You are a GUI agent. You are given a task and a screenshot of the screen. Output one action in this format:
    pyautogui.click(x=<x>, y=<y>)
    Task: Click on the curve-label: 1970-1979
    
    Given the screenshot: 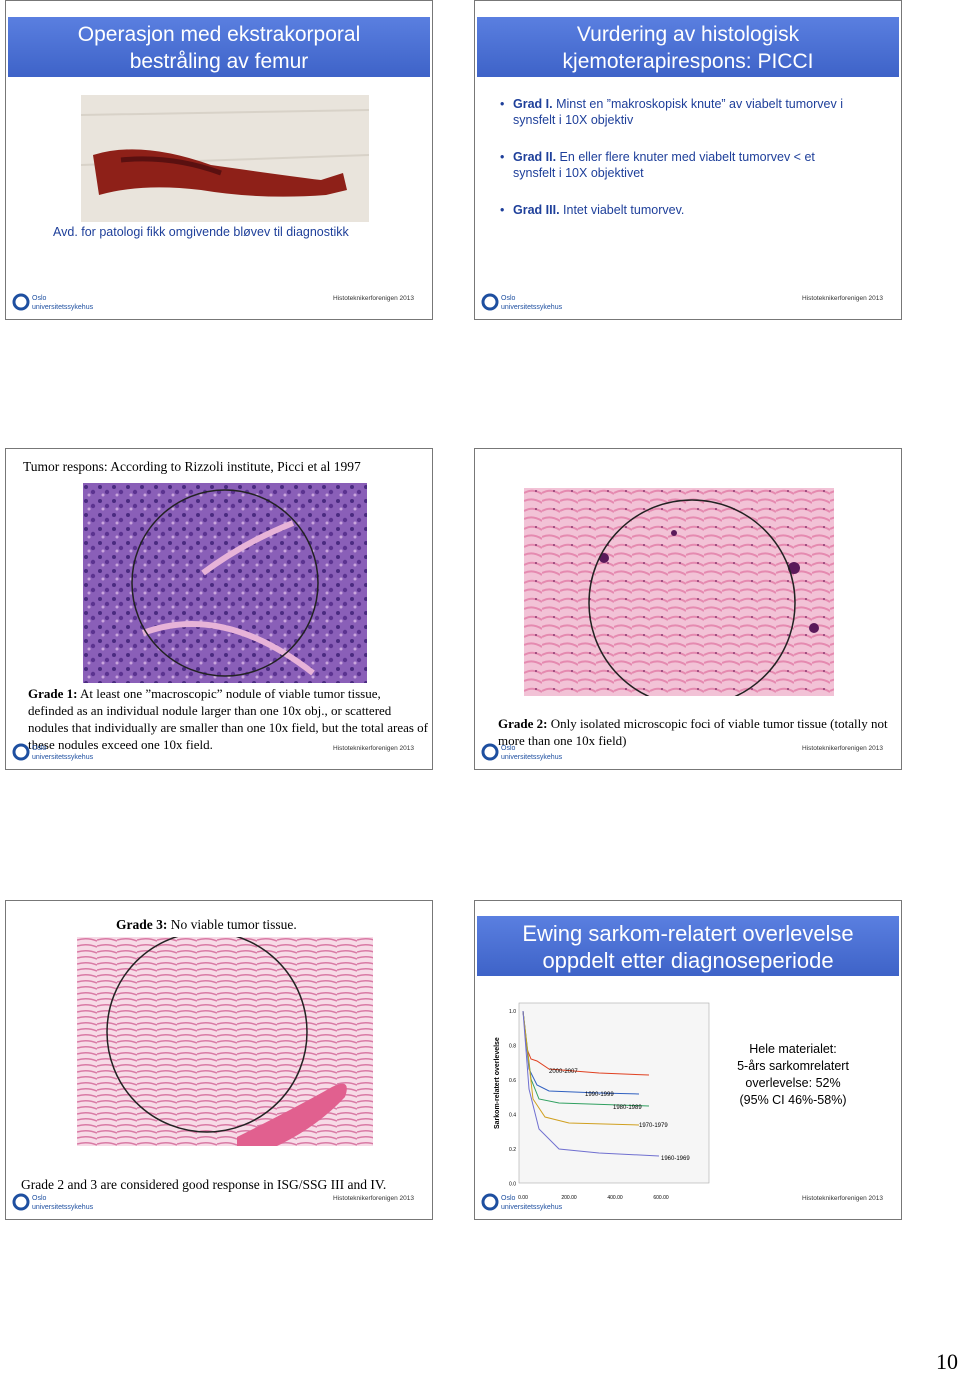 What is the action you would take?
    pyautogui.click(x=653, y=1126)
    